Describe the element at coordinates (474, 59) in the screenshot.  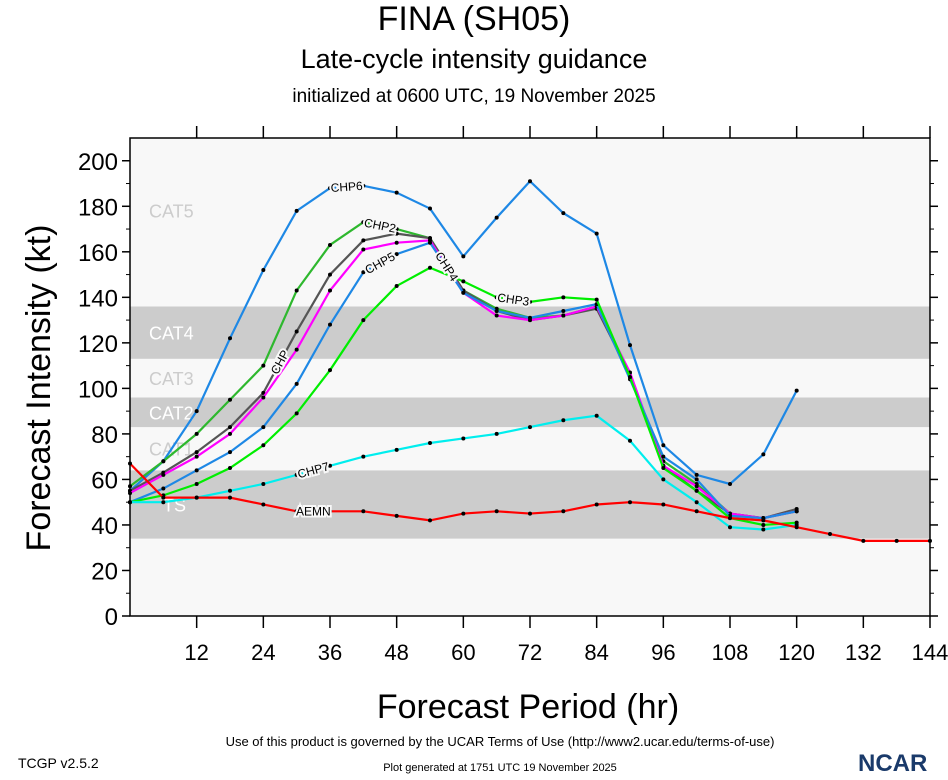
I see `chart-subtitle: Late-cycle intensity guidance` at that location.